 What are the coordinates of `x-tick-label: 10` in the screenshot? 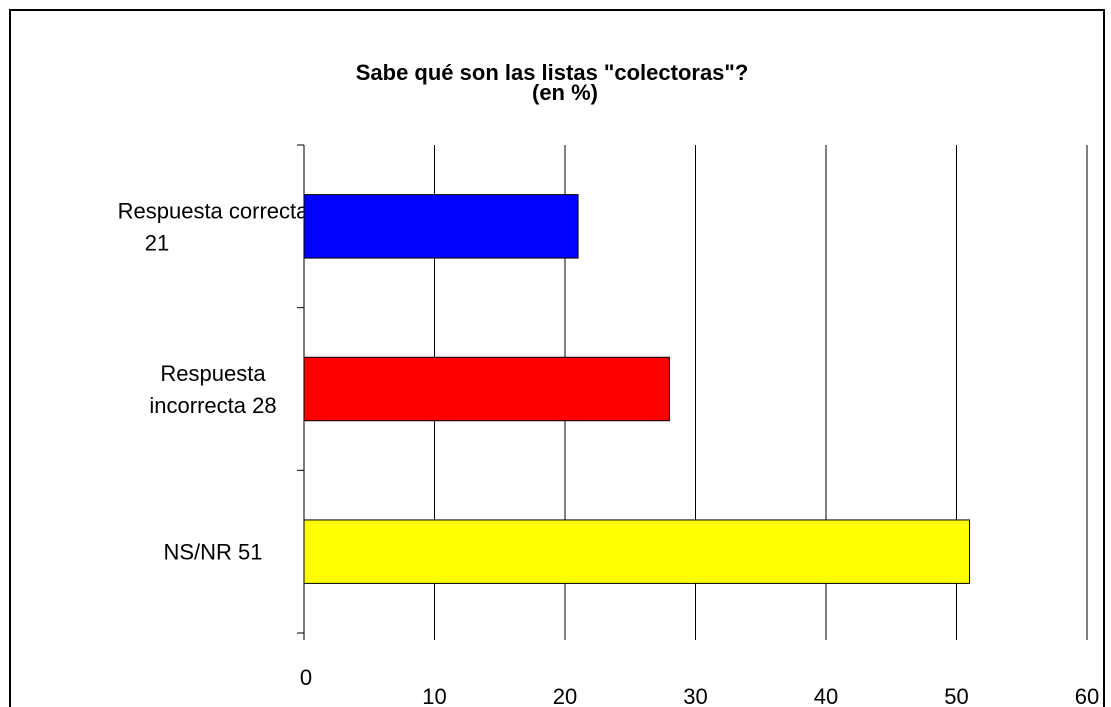 It's located at (434, 695).